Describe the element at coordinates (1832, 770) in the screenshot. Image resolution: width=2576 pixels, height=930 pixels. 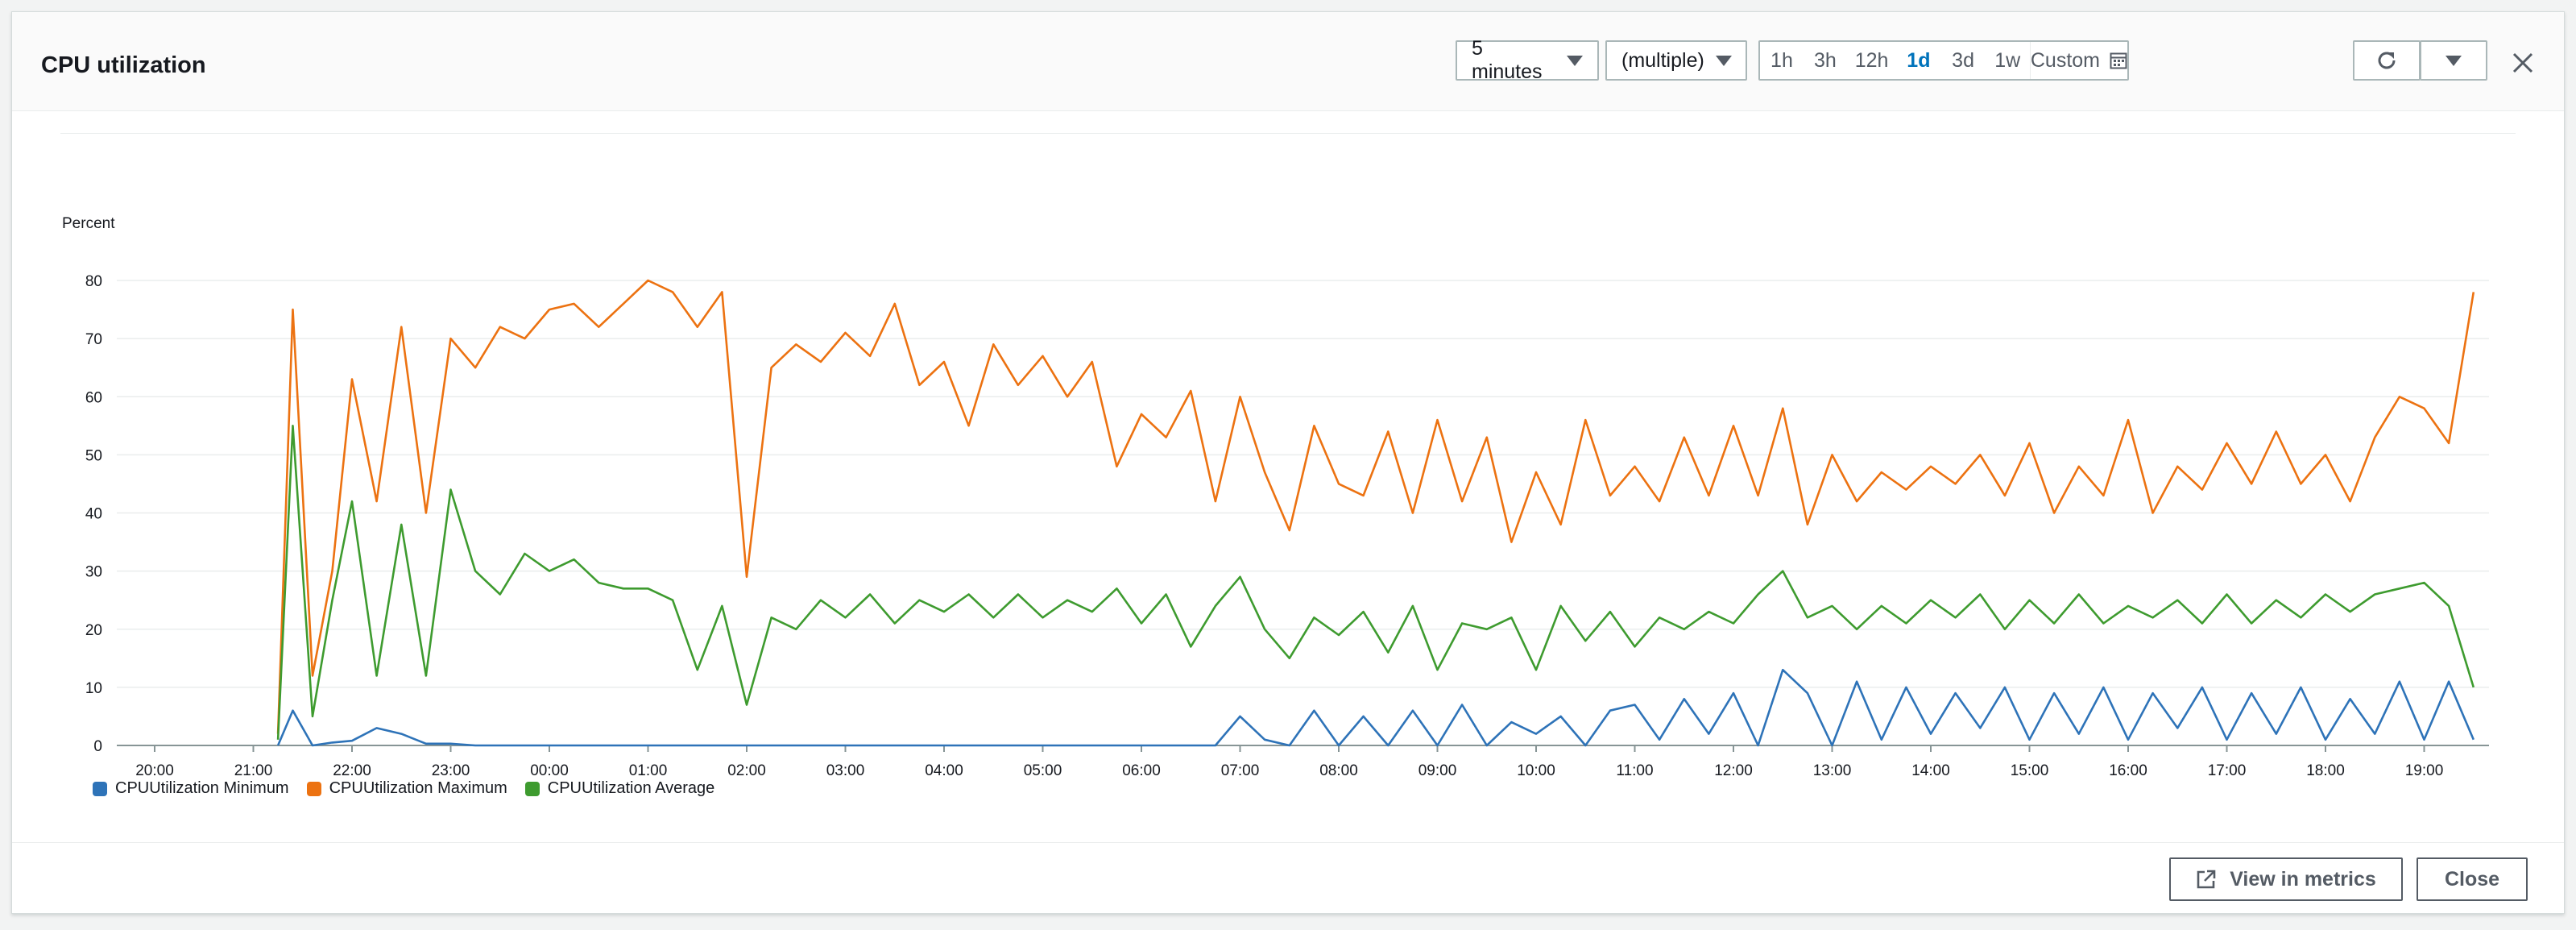
I see `x-tick-label: 13:00` at that location.